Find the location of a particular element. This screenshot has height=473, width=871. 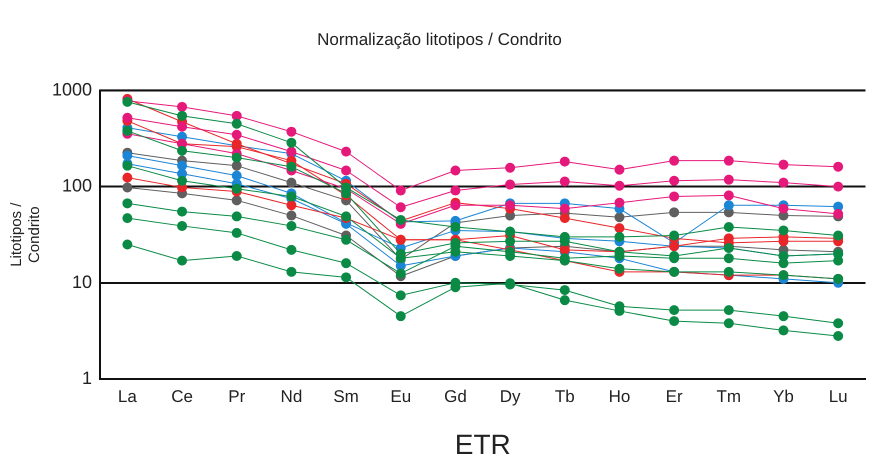

y-tick-label: 1000 is located at coordinates (72, 89).